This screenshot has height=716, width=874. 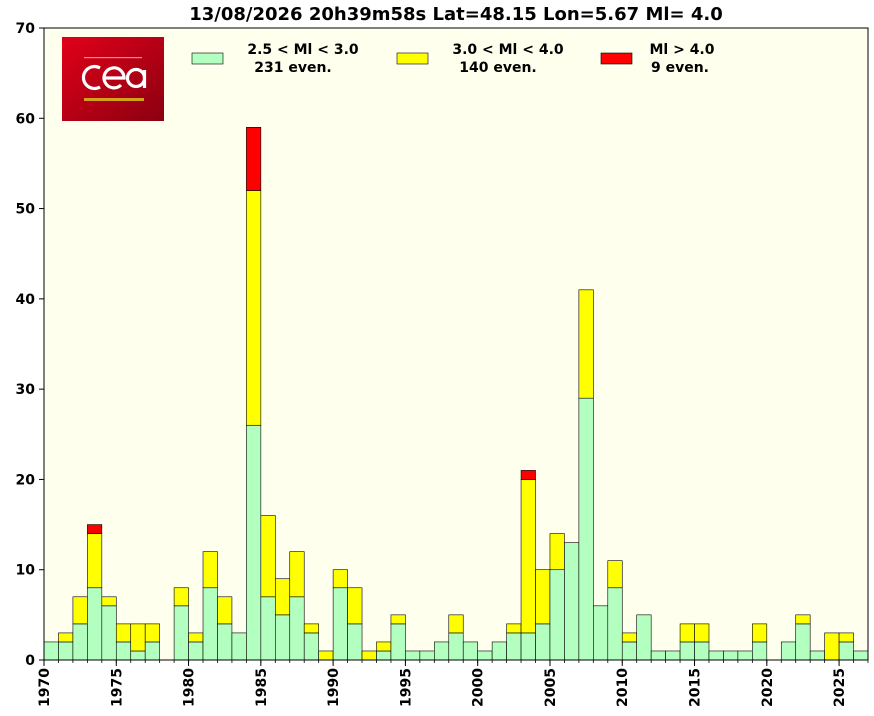 What do you see at coordinates (768, 687) in the screenshot?
I see `x-tick-label: 2020` at bounding box center [768, 687].